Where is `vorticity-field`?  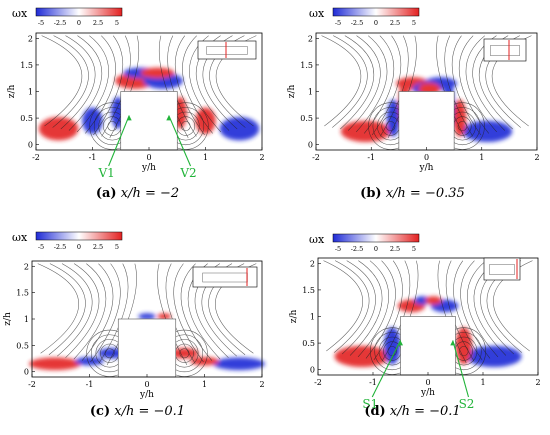 vorticity-field is located at coordinates (428, 332).